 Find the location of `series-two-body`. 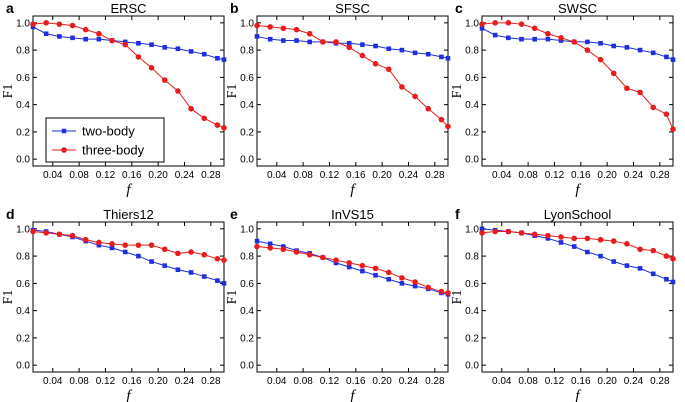

series-two-body is located at coordinates (352, 47).